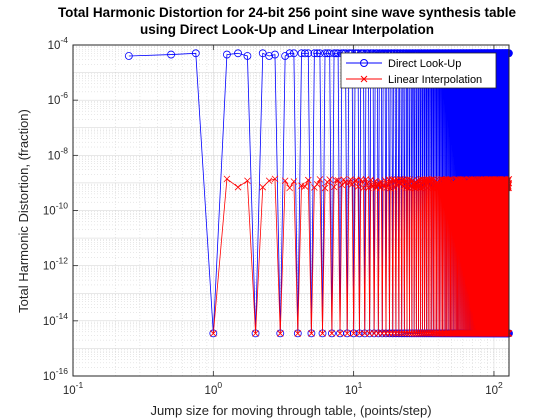  Describe the element at coordinates (64, 40) in the screenshot. I see `y-tick-label-exponent: -4` at that location.